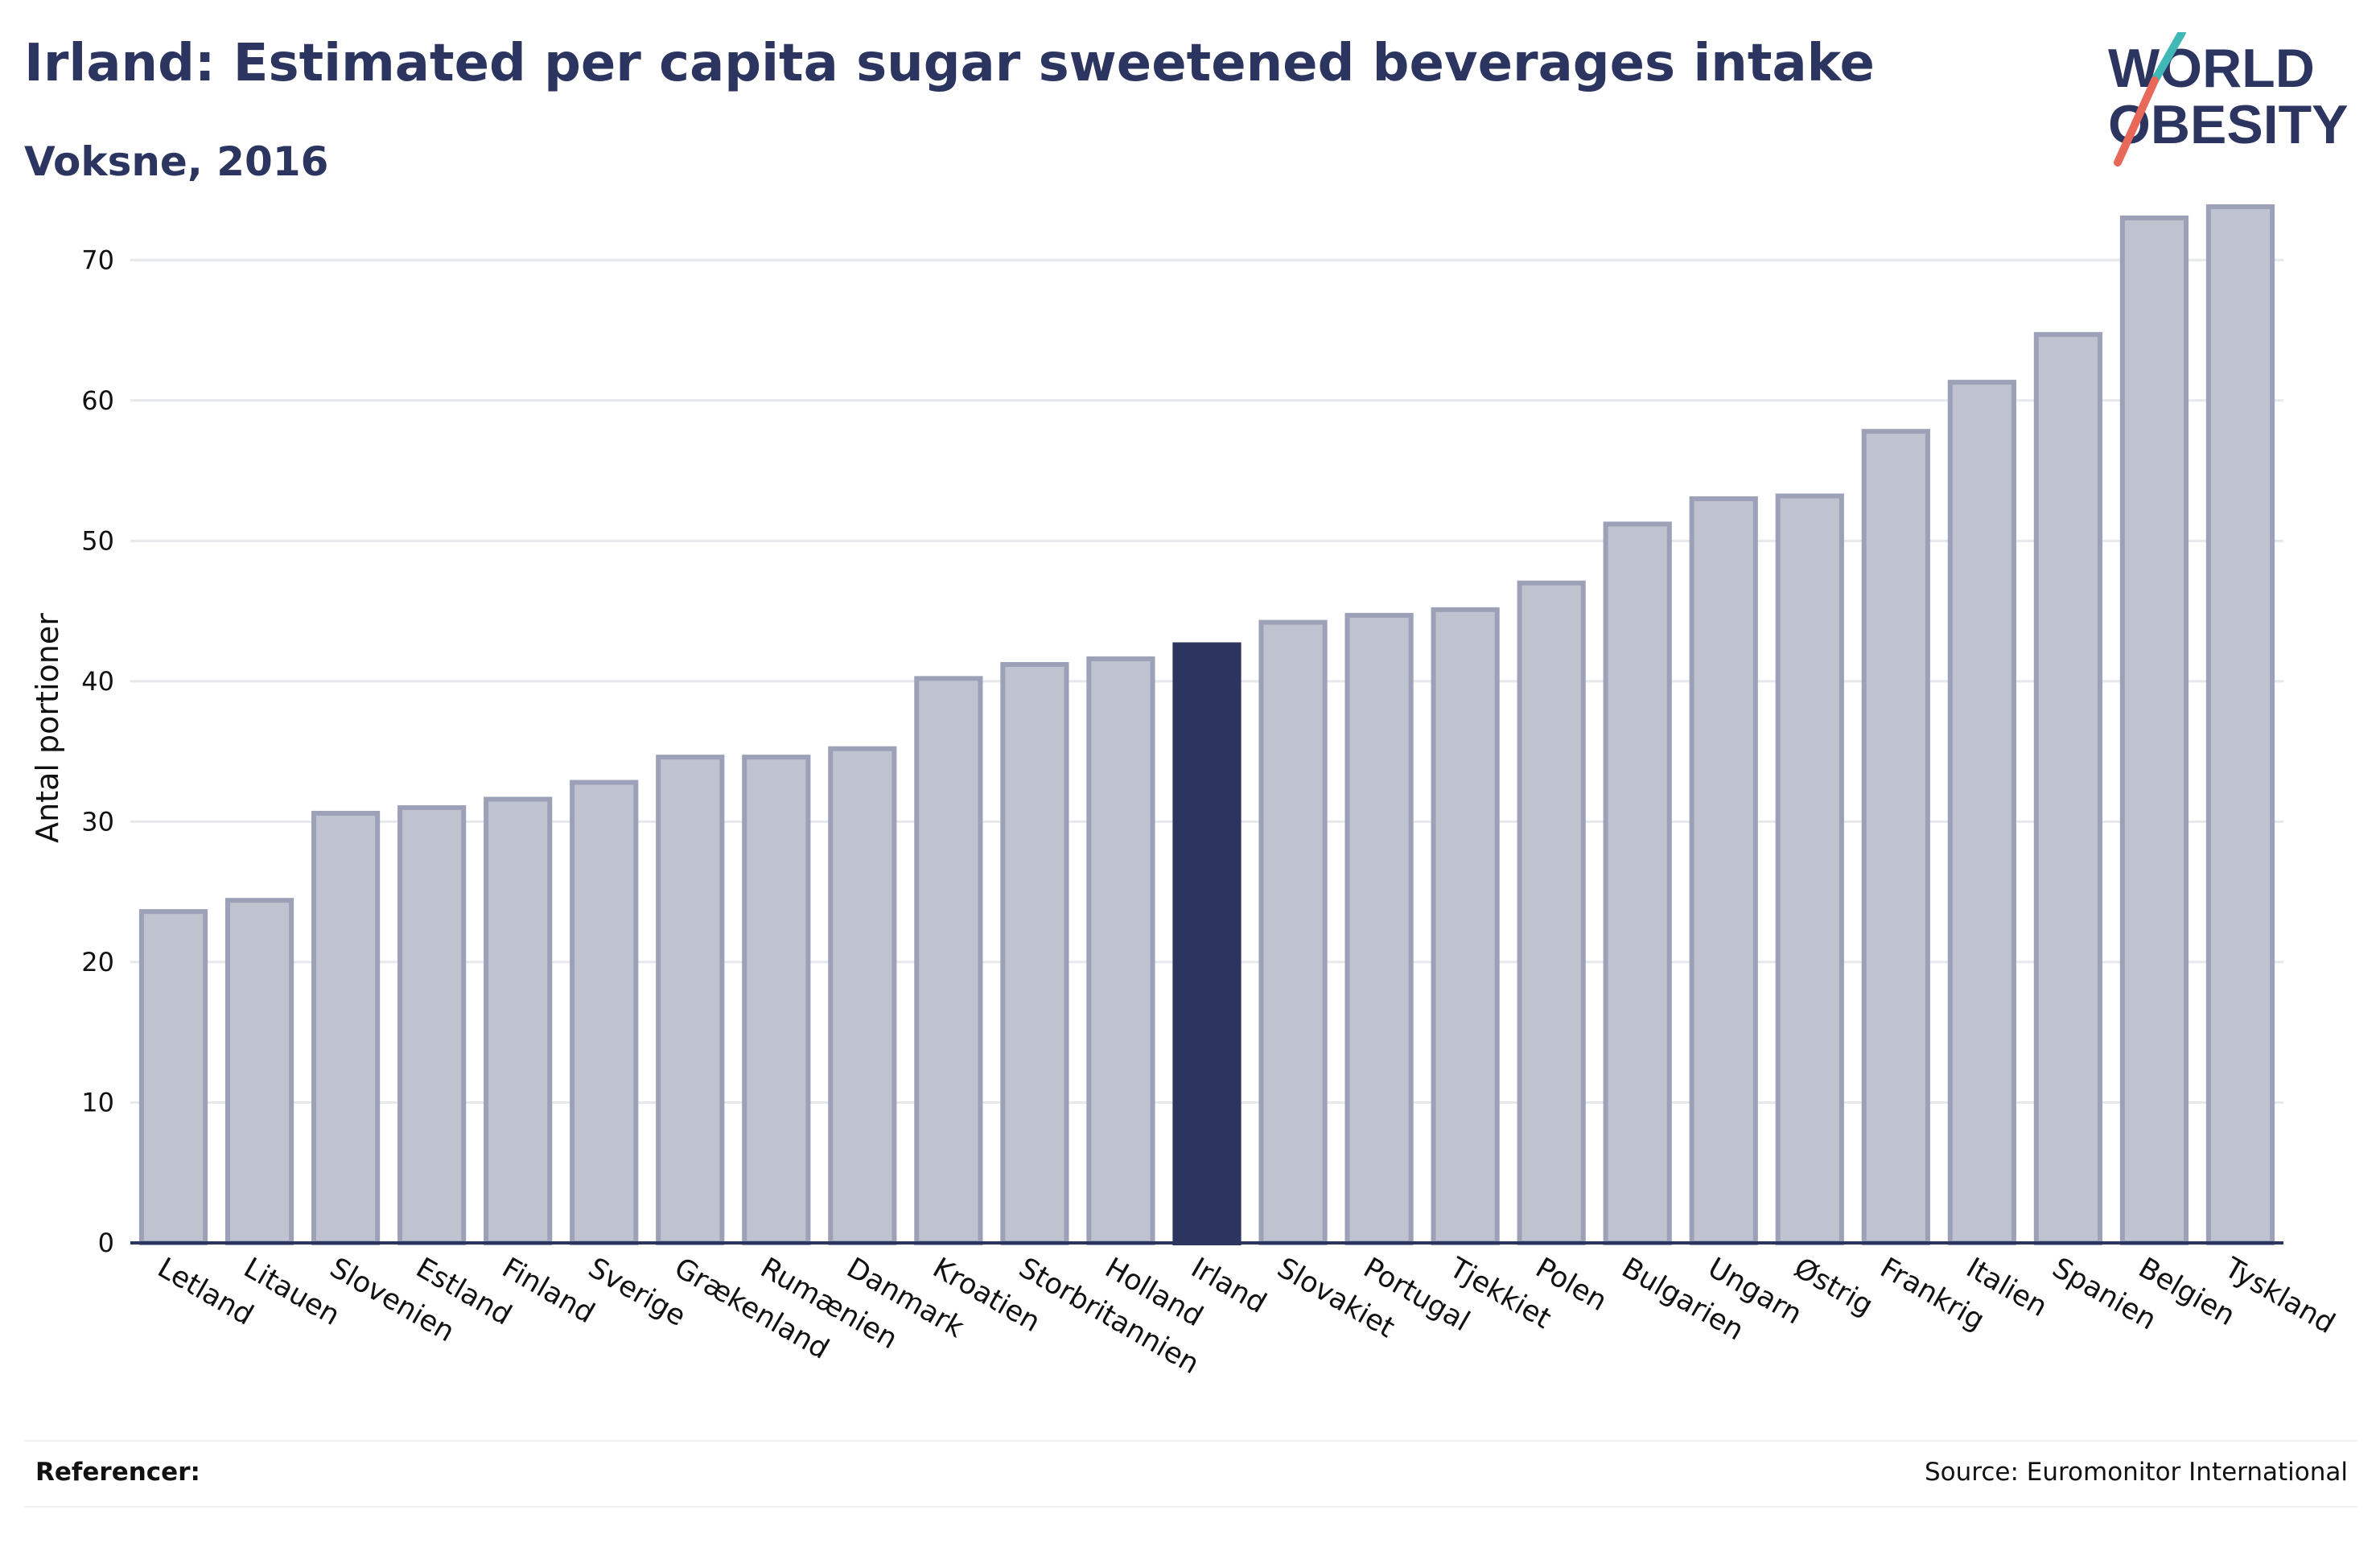 This screenshot has height=1547, width=2380. What do you see at coordinates (97, 822) in the screenshot?
I see `y-tick-label: 30` at bounding box center [97, 822].